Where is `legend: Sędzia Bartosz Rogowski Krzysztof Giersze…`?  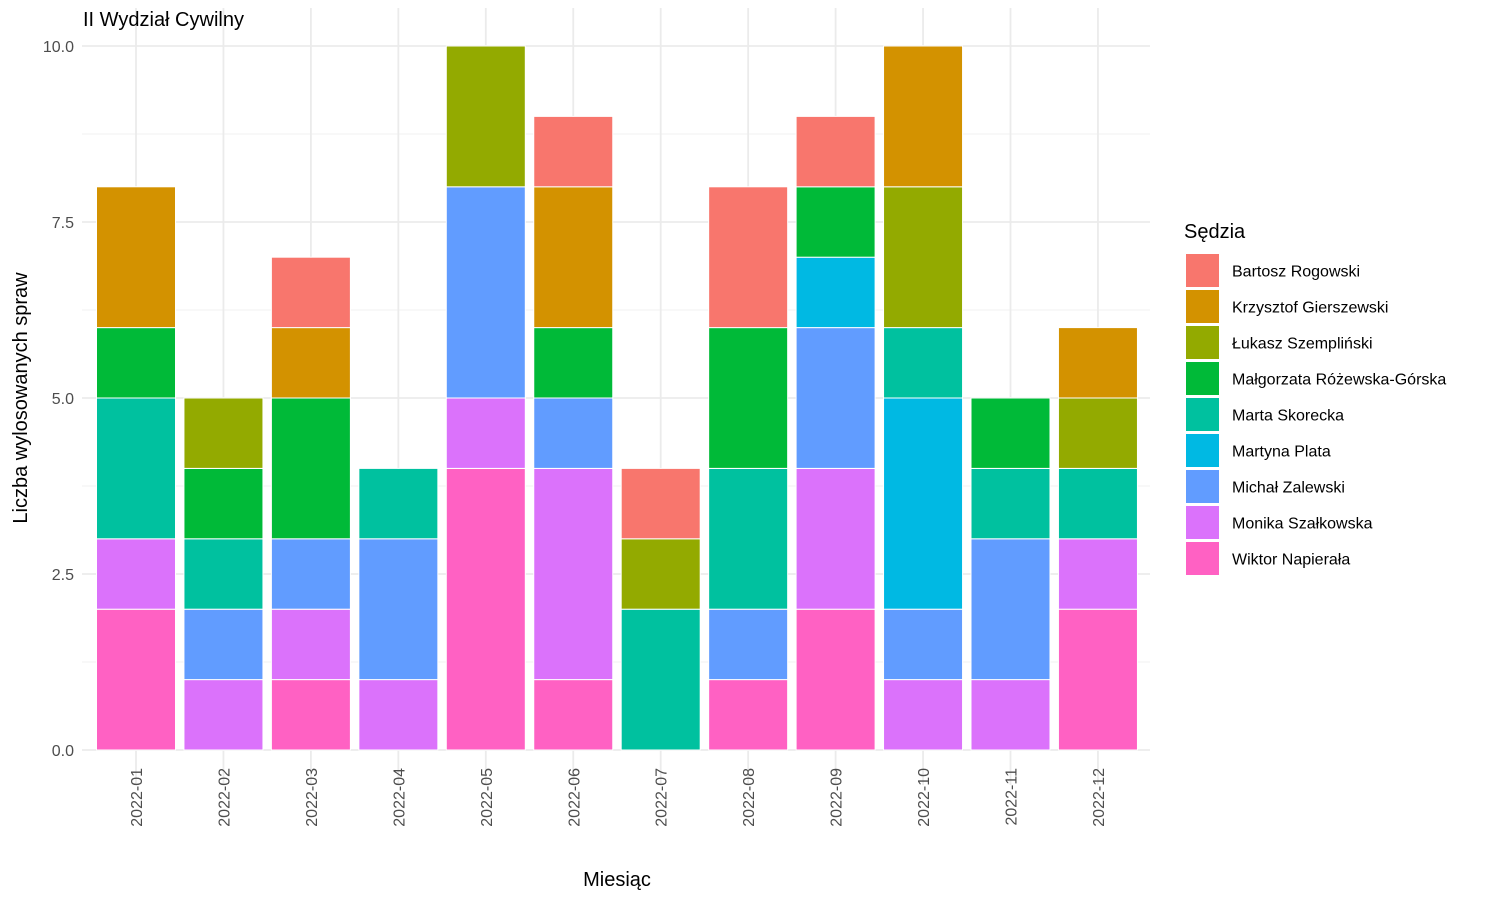
legend: Sędzia Bartosz Rogowski Krzysztof Giersze… is located at coordinates (1315, 398).